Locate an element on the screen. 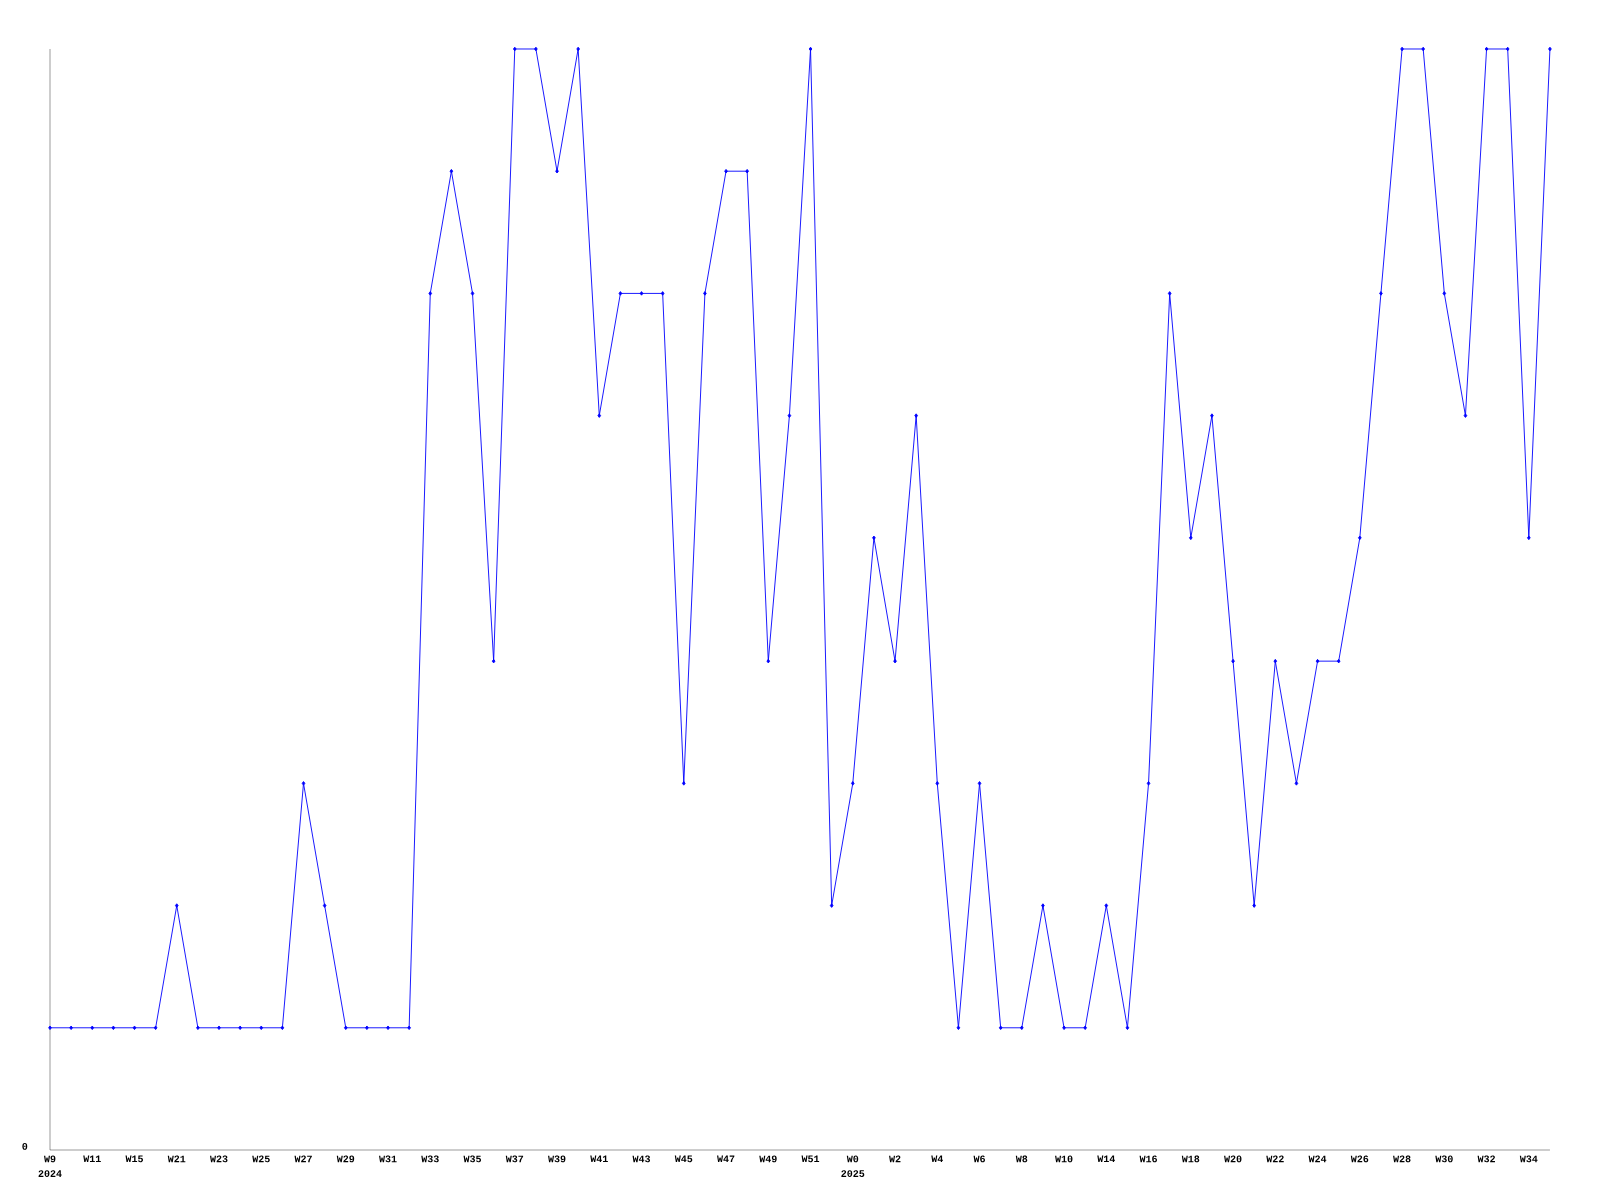 Image resolution: width=1600 pixels, height=1200 pixels. x-tick-label: W47 is located at coordinates (726, 1159).